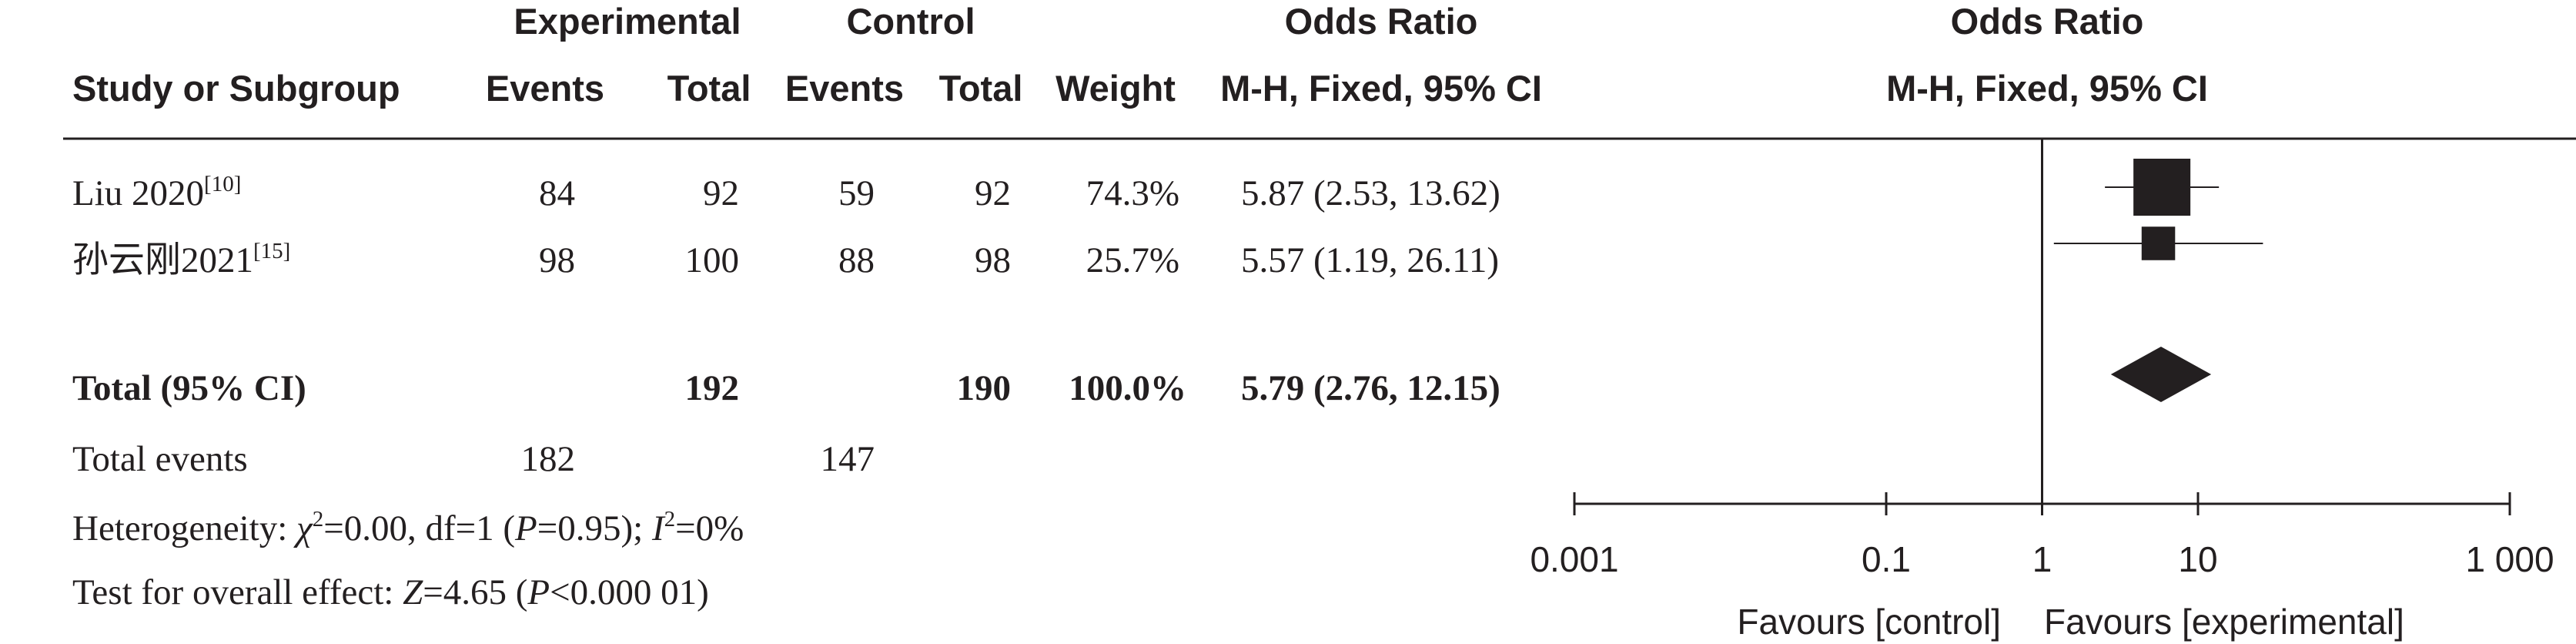 Image resolution: width=2576 pixels, height=644 pixels. Describe the element at coordinates (857, 260) in the screenshot. I see `ctrl-events: 88` at that location.